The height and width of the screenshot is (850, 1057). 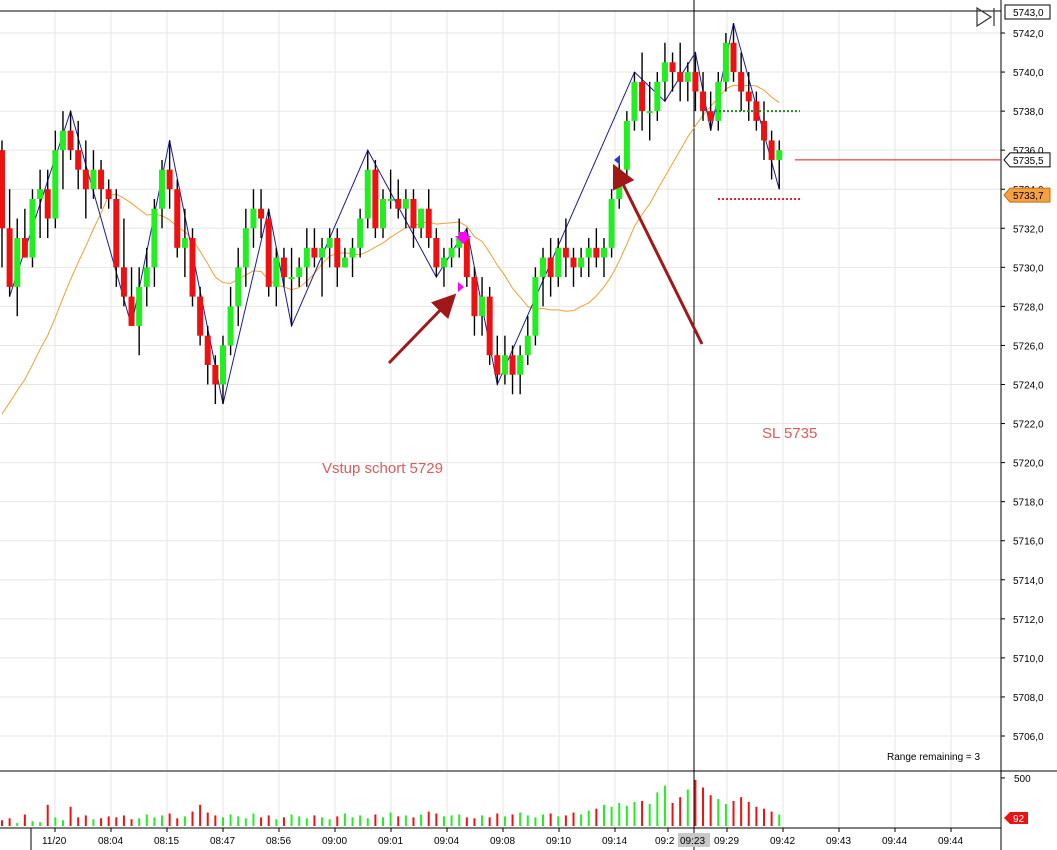 I want to click on price-axis, so click(x=1003, y=384).